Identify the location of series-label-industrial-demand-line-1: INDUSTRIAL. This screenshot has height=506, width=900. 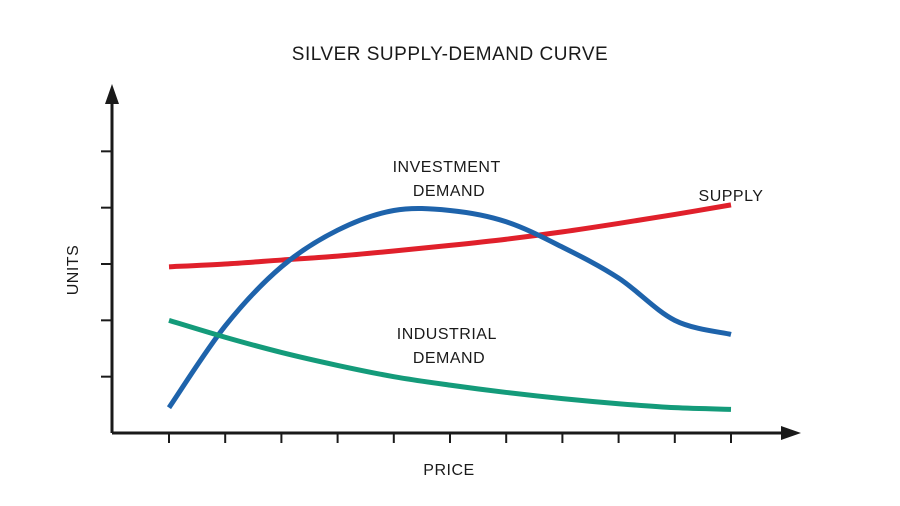
(447, 334).